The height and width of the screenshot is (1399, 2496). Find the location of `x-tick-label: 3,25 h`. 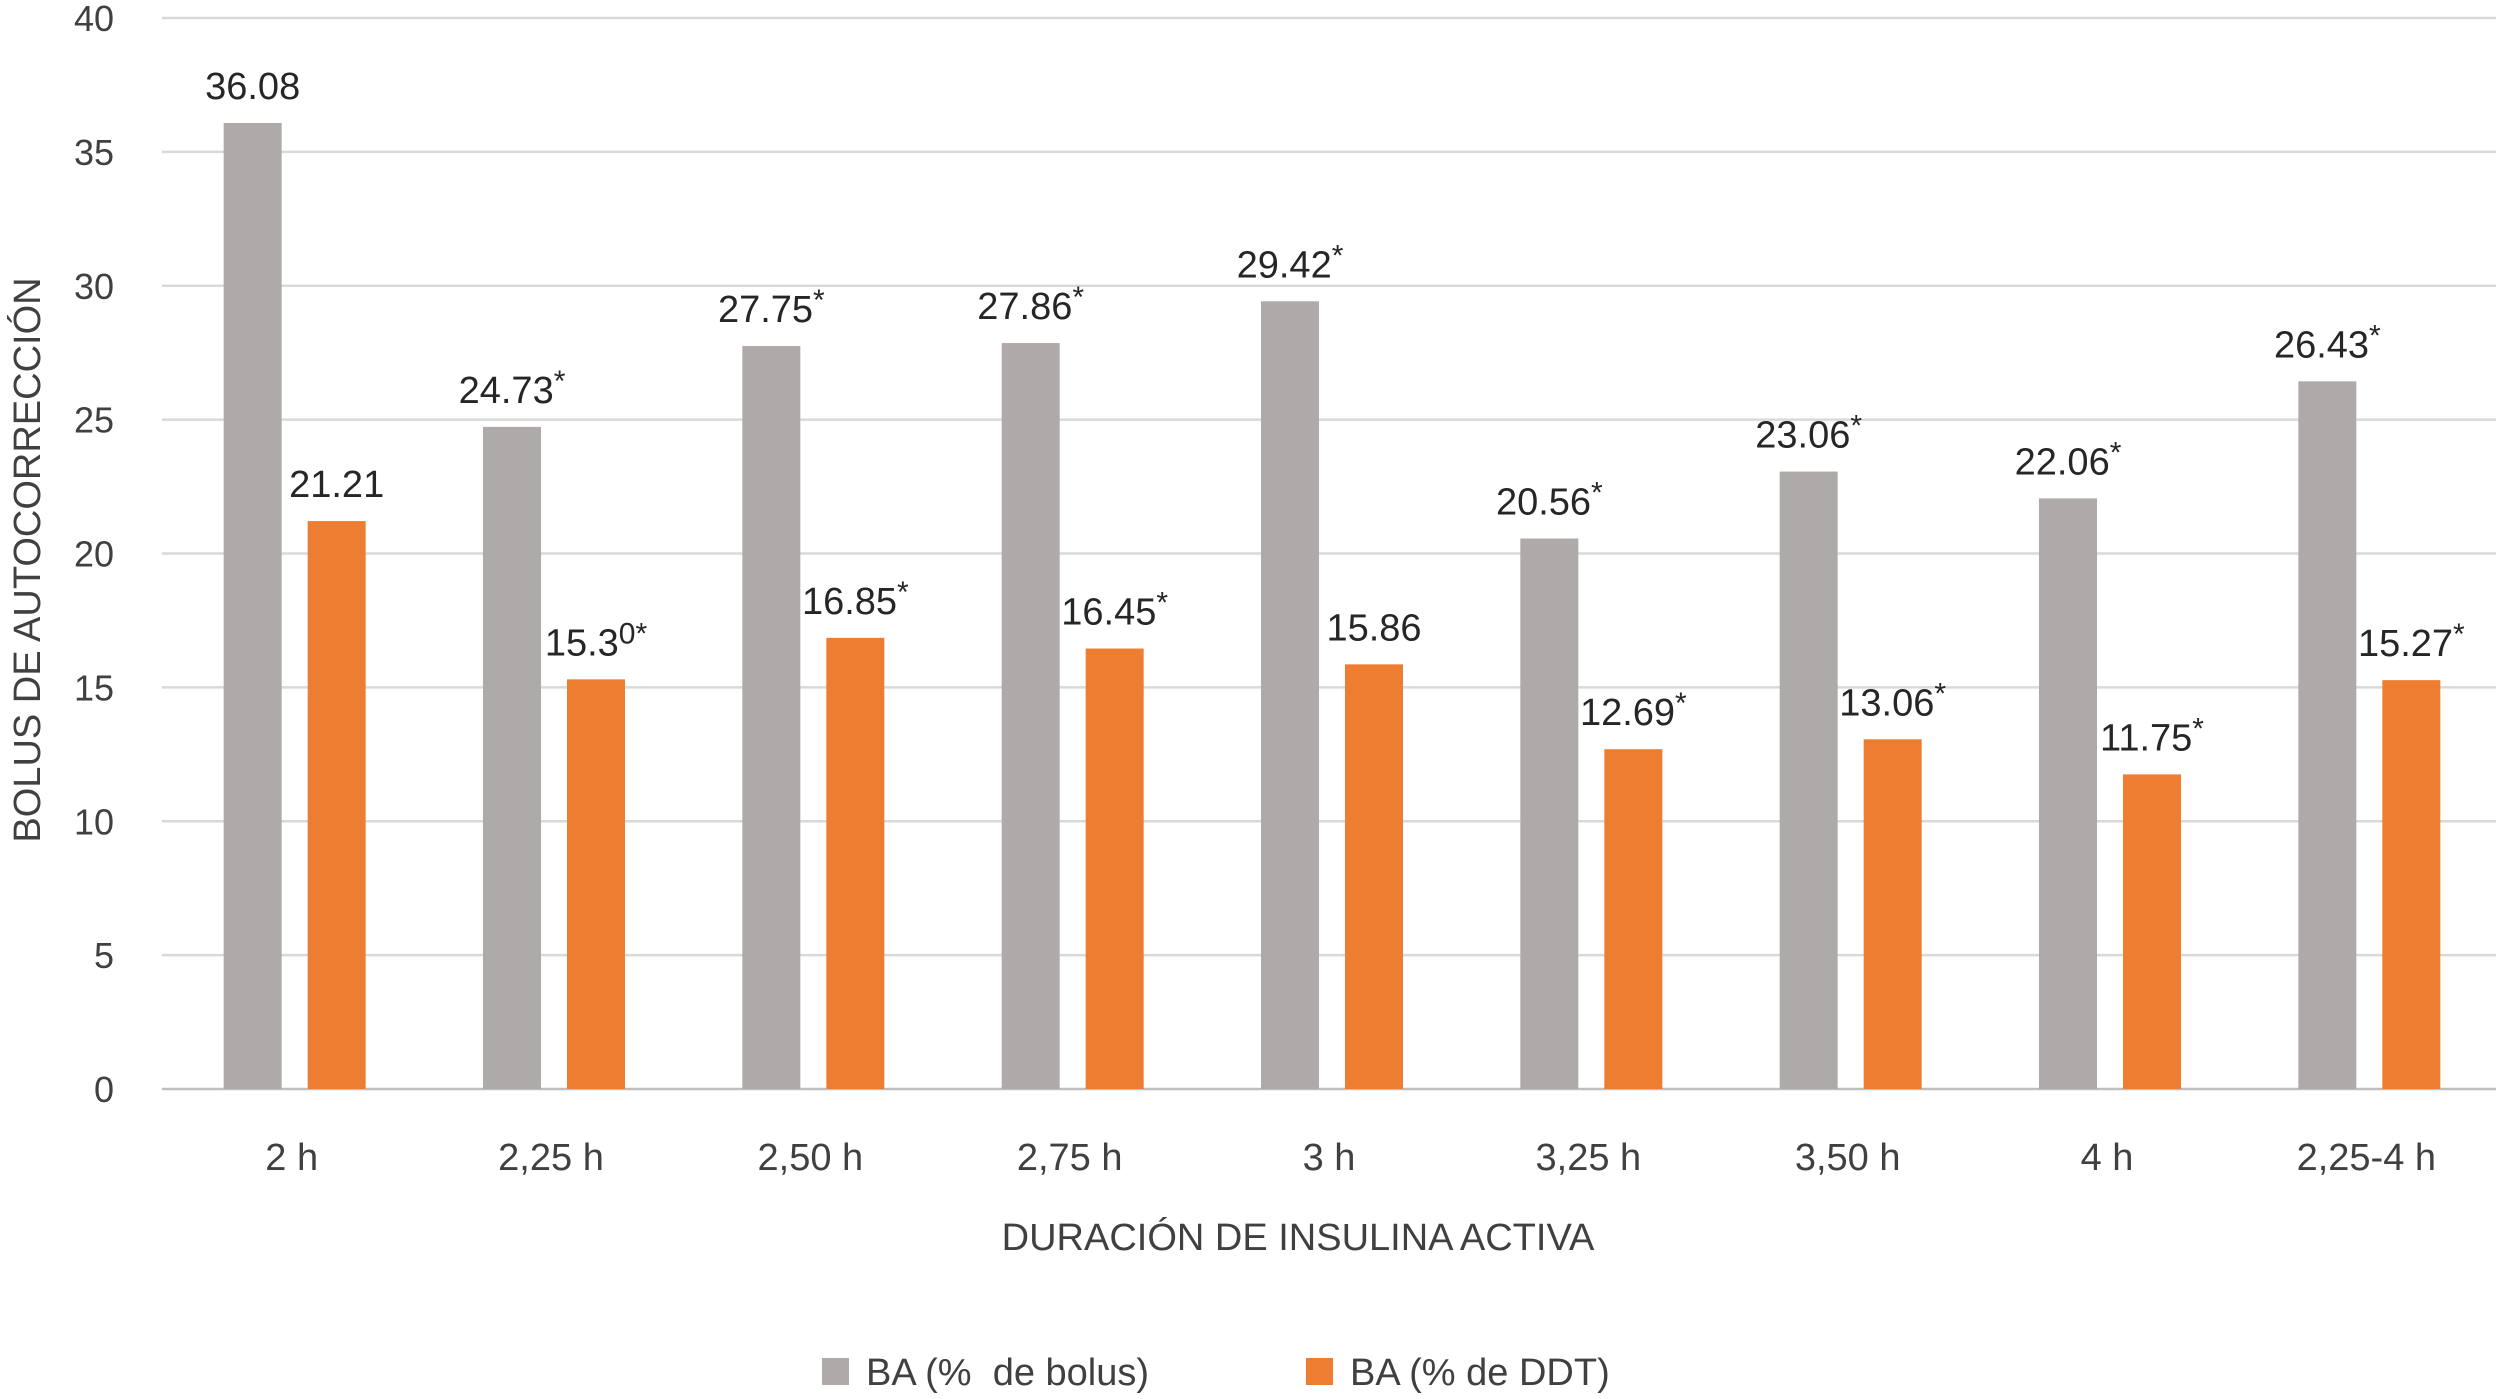

x-tick-label: 3,25 h is located at coordinates (1589, 1158).